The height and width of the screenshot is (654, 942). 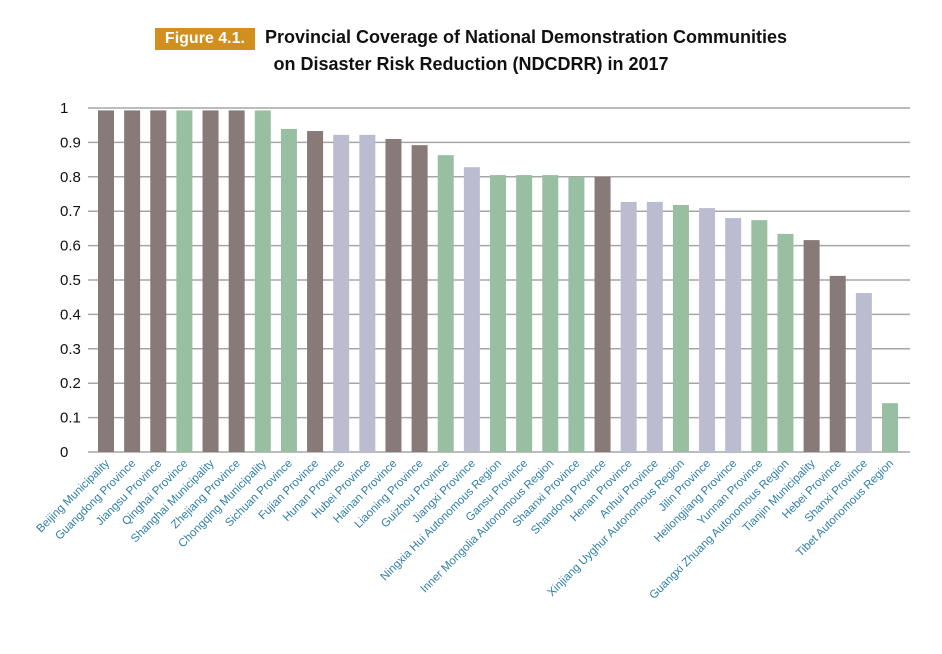 What do you see at coordinates (70, 211) in the screenshot?
I see `y-tick-label: 0.7` at bounding box center [70, 211].